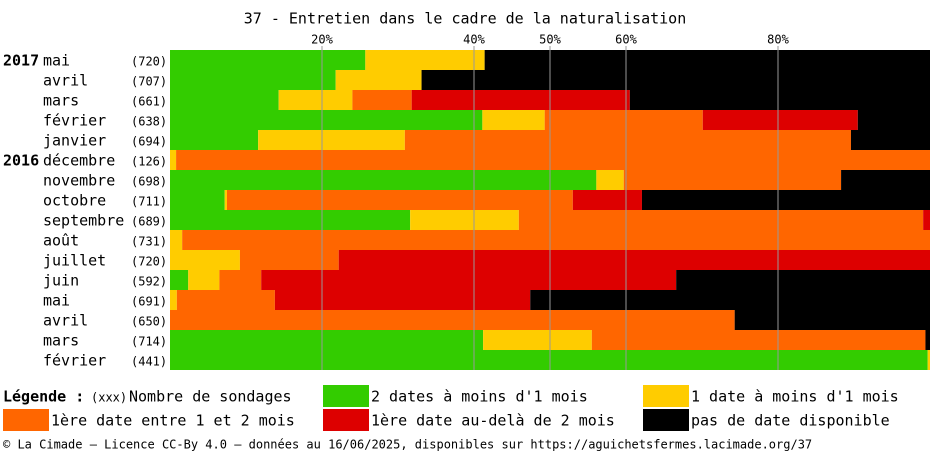  Describe the element at coordinates (210, 397) in the screenshot. I see `legend-count-label: Nombre de sondages` at that location.